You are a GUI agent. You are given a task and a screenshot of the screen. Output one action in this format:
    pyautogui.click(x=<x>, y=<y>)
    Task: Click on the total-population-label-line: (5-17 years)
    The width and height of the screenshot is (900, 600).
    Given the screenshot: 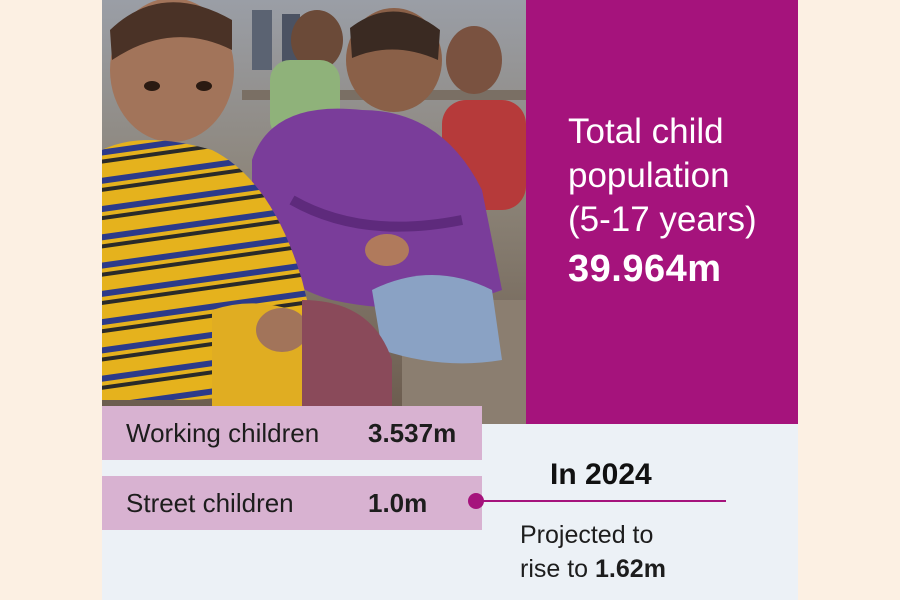 What is the action you would take?
    pyautogui.click(x=662, y=219)
    